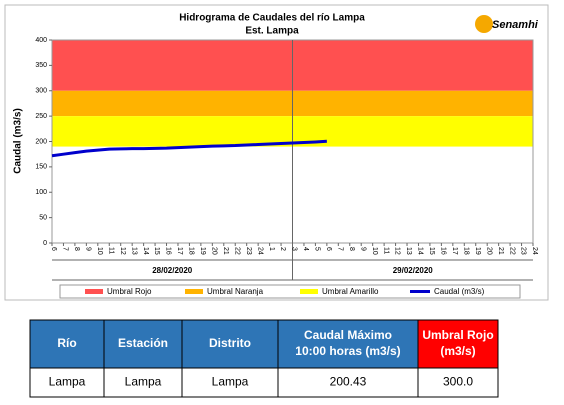 The width and height of the screenshot is (564, 405). What do you see at coordinates (350, 291) in the screenshot?
I see `legend-label: Umbral Amarillo` at bounding box center [350, 291].